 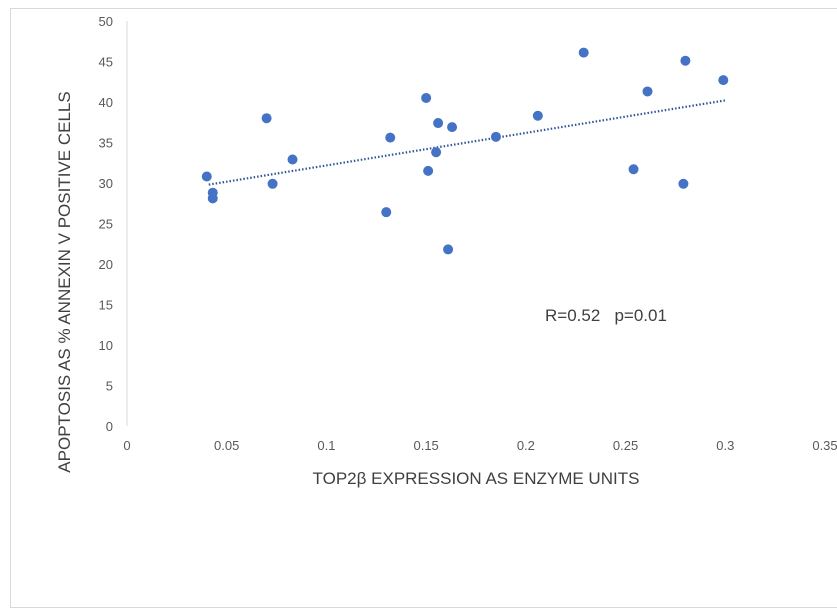 I want to click on x-tick-label: 0.35, so click(x=824, y=445).